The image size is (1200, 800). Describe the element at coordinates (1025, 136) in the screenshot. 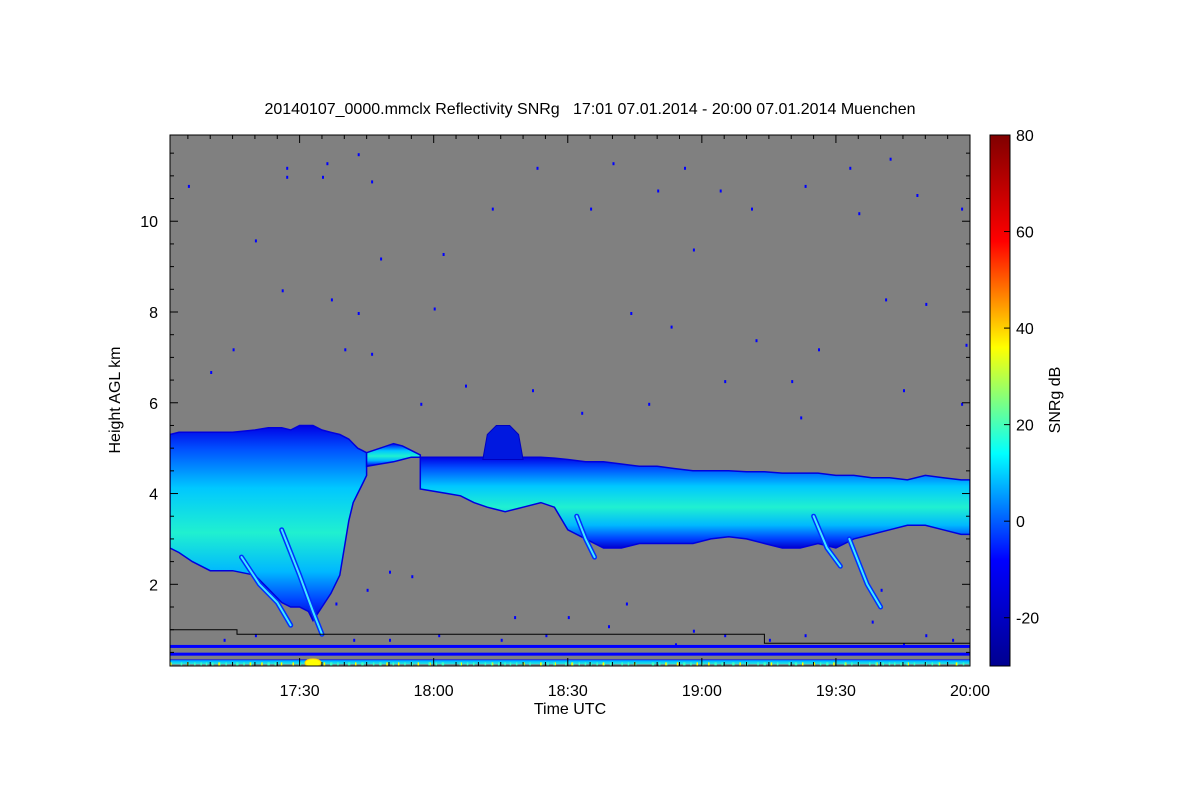

I see `colorbar-tick-label: 80` at that location.